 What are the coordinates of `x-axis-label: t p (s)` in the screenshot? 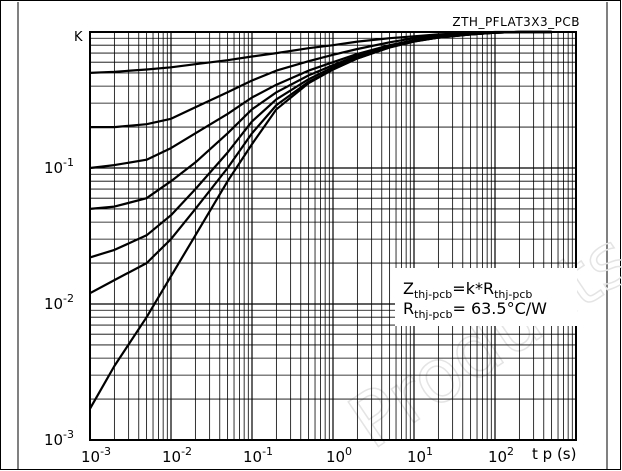 It's located at (554, 454).